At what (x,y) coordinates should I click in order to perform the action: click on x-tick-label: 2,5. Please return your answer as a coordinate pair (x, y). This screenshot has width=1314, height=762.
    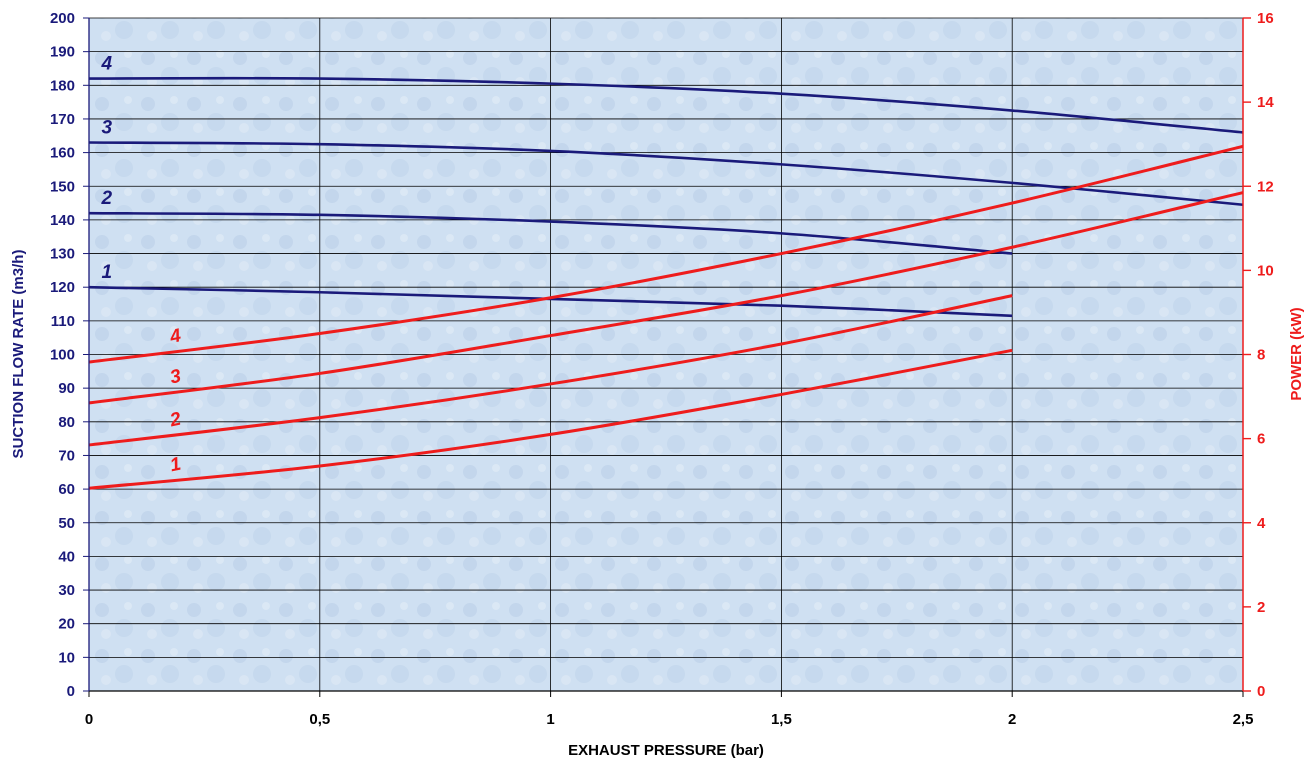
    Looking at the image, I should click on (1243, 719).